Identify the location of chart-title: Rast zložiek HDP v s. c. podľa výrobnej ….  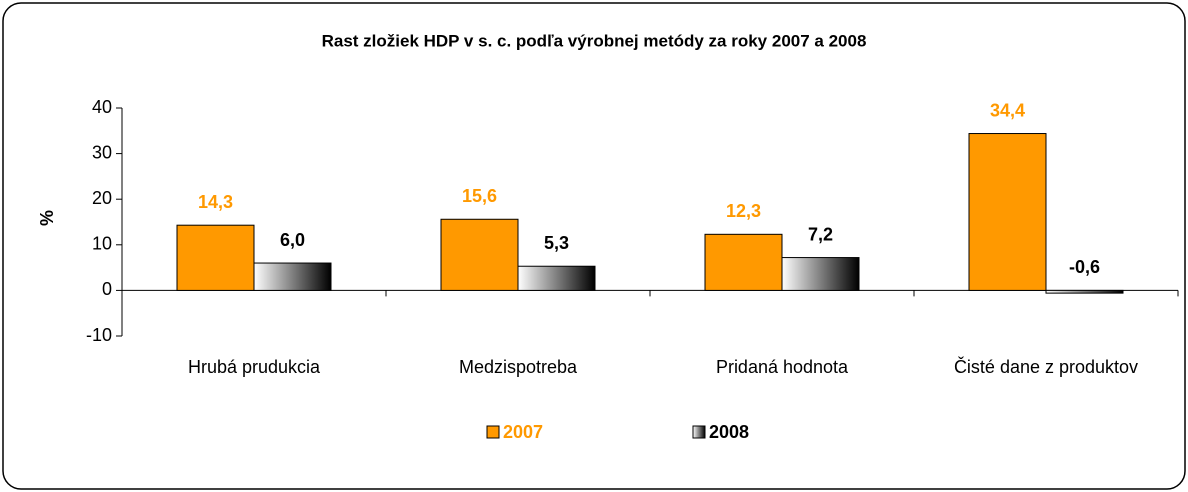
(594, 40).